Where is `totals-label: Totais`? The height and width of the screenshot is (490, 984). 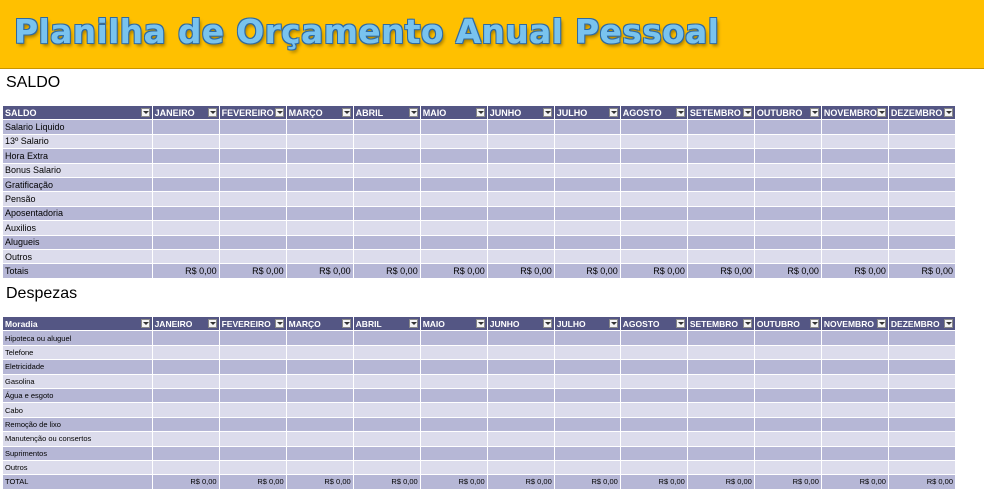
totals-label: Totais is located at coordinates (78, 271).